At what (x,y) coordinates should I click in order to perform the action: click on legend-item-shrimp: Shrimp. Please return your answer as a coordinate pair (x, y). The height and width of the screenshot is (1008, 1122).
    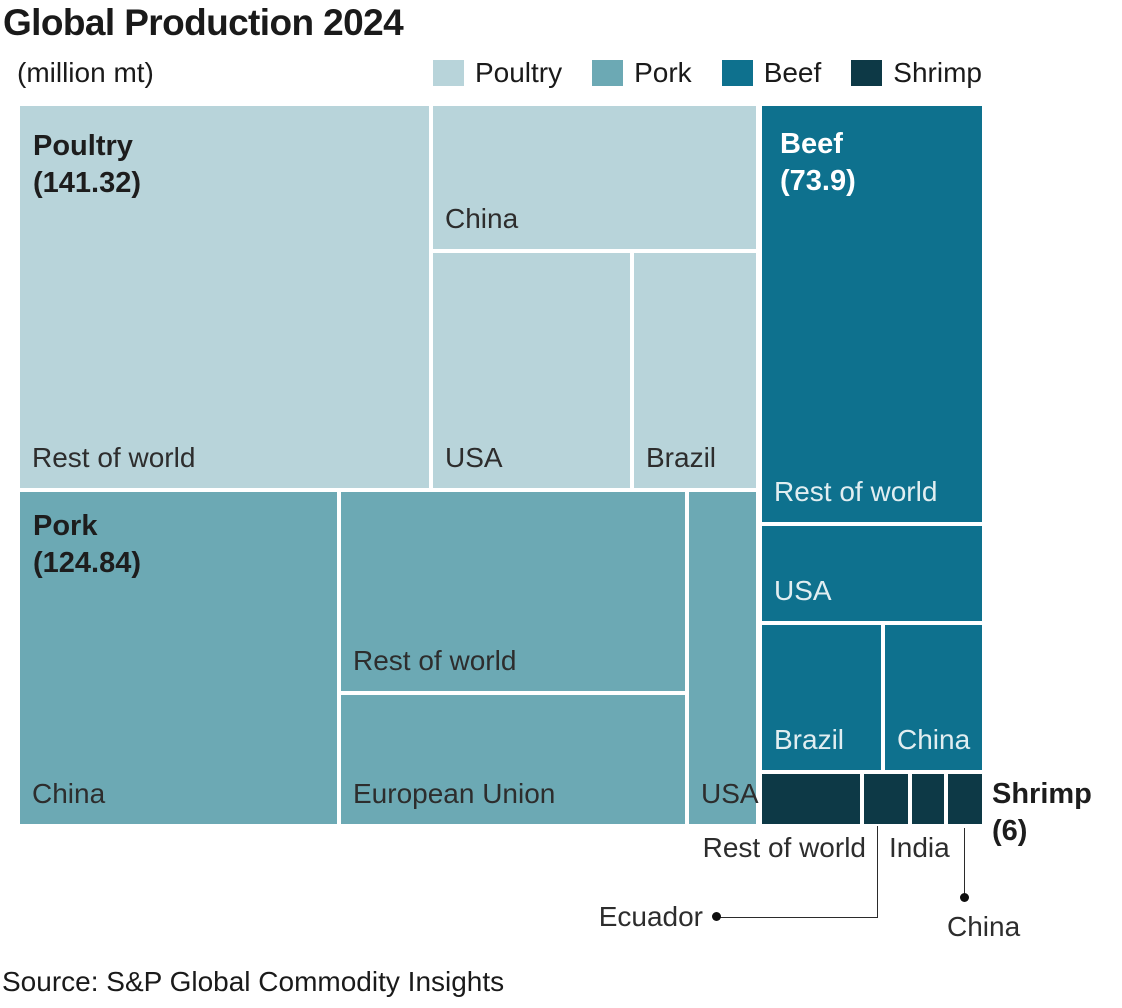
    Looking at the image, I should click on (916, 73).